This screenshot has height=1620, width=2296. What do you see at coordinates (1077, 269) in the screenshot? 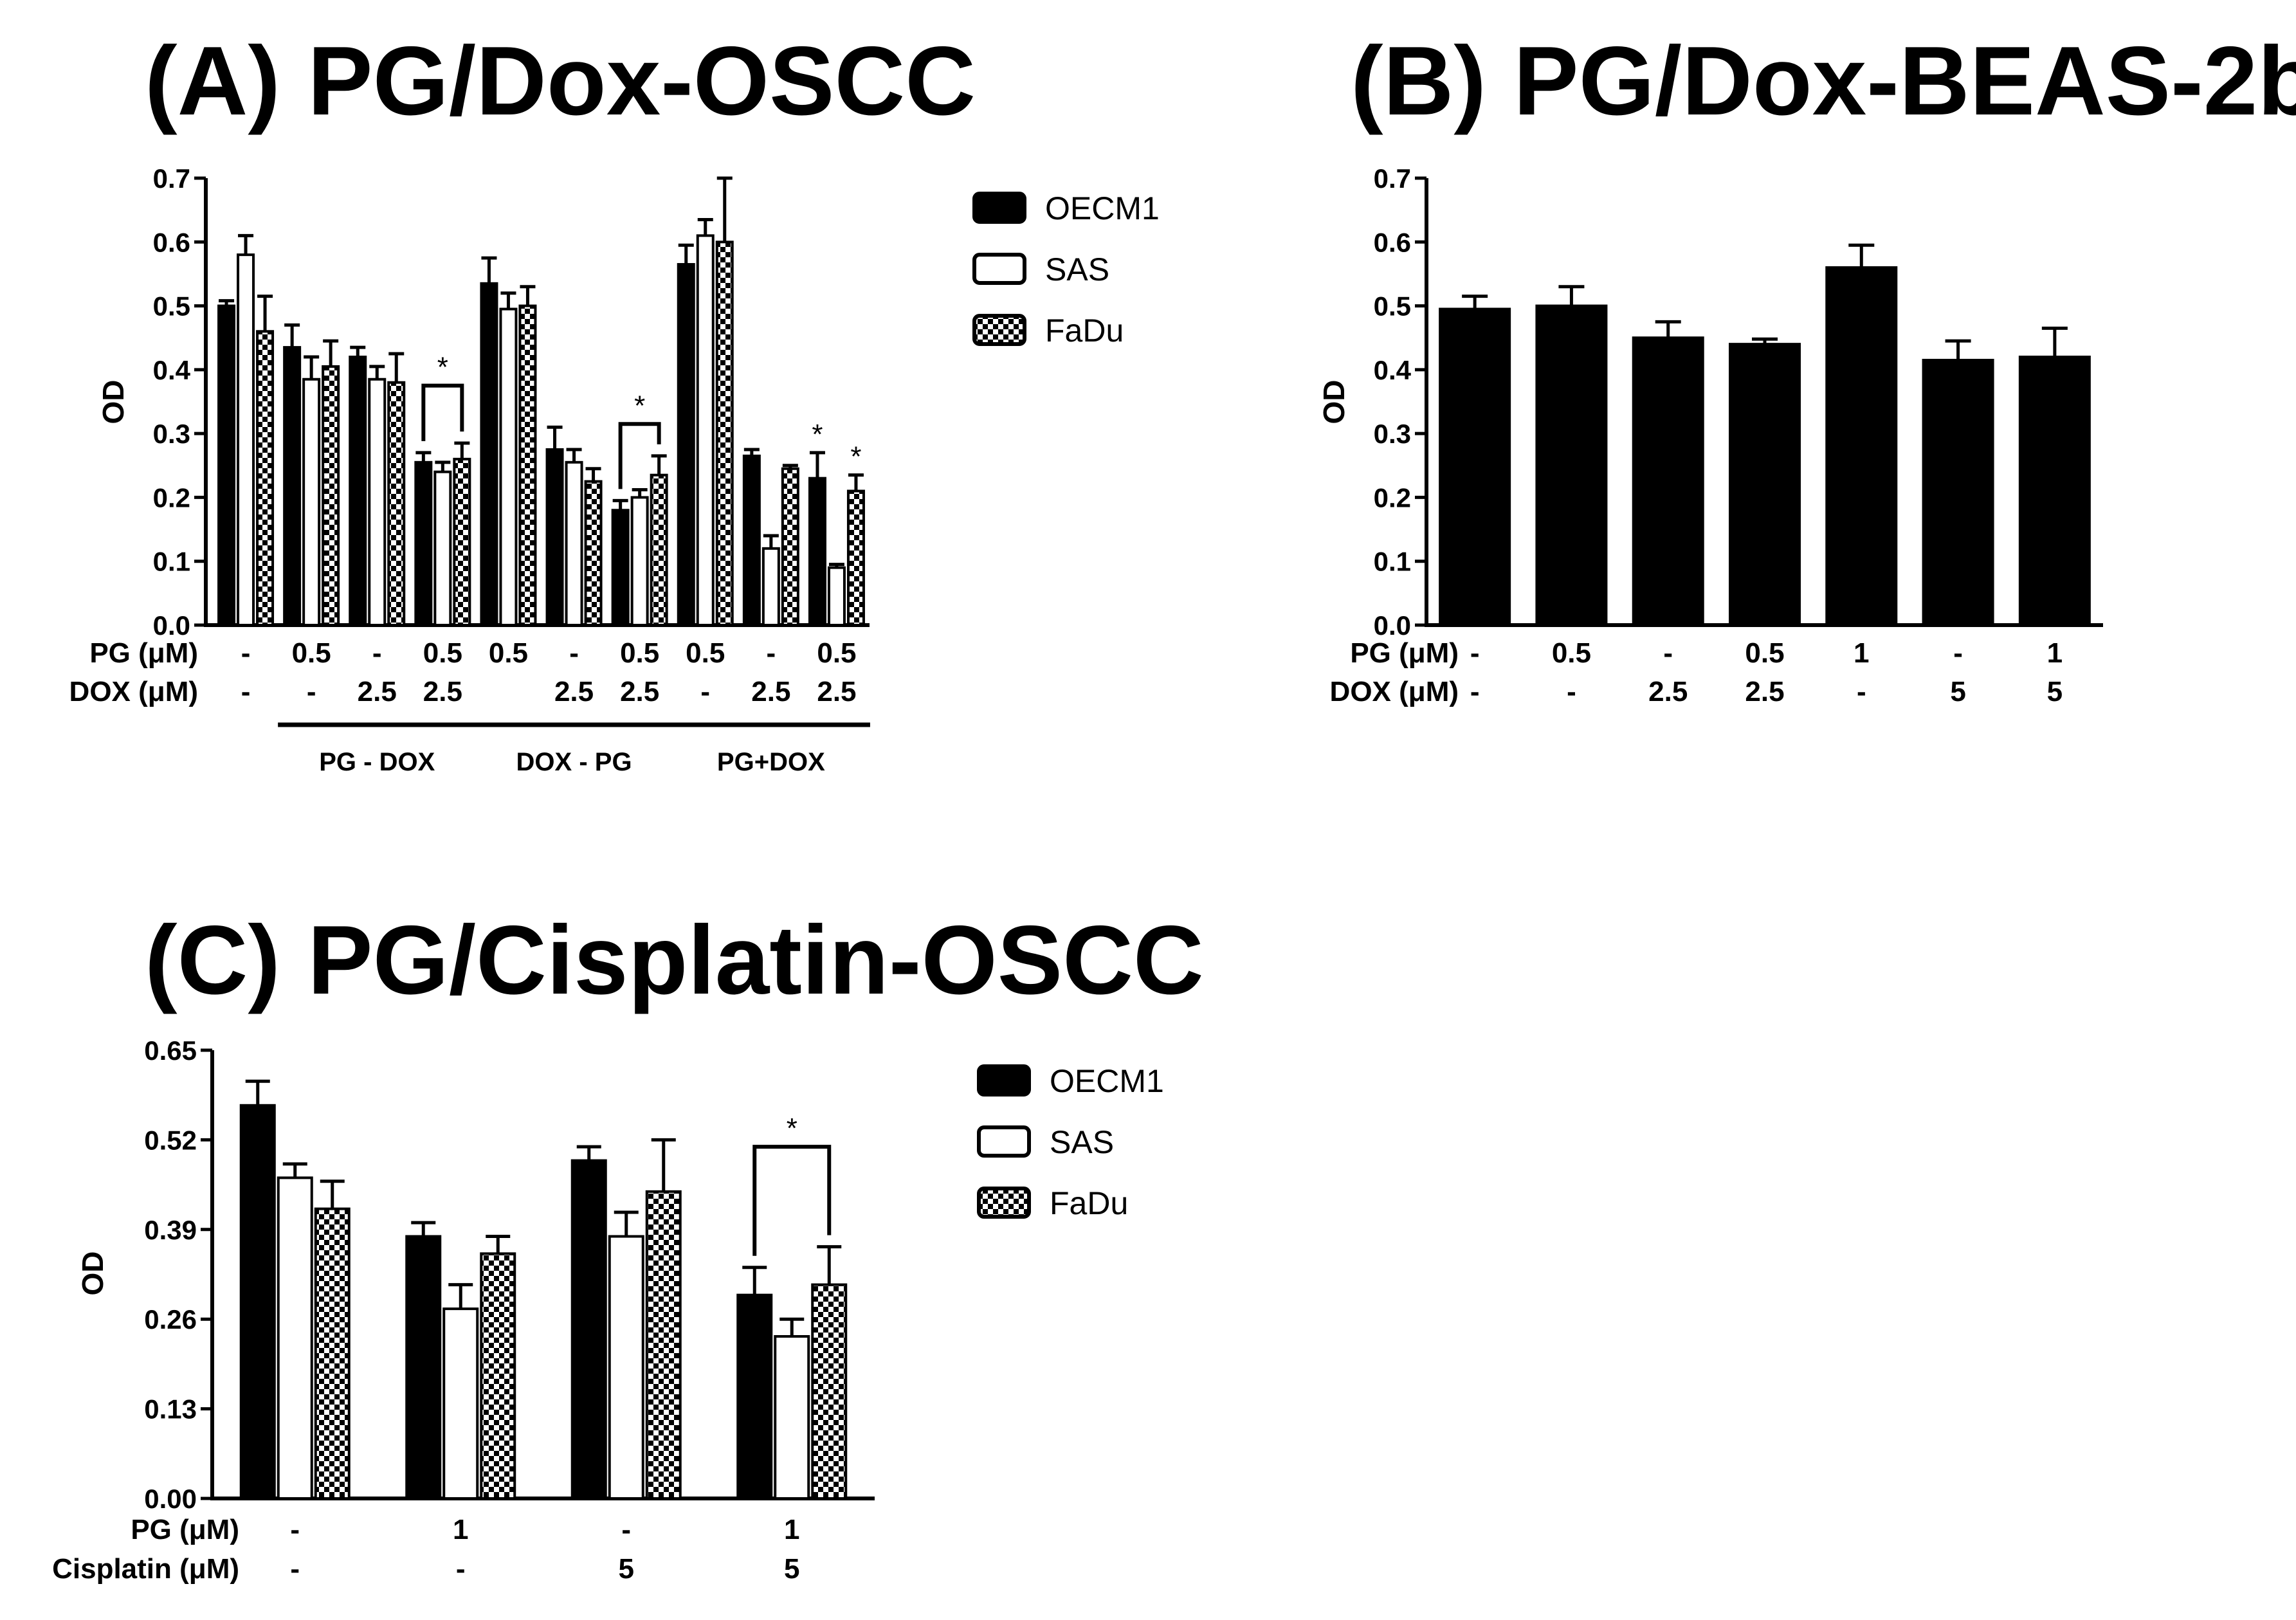
I see `legend-label-sas: SAS` at bounding box center [1077, 269].